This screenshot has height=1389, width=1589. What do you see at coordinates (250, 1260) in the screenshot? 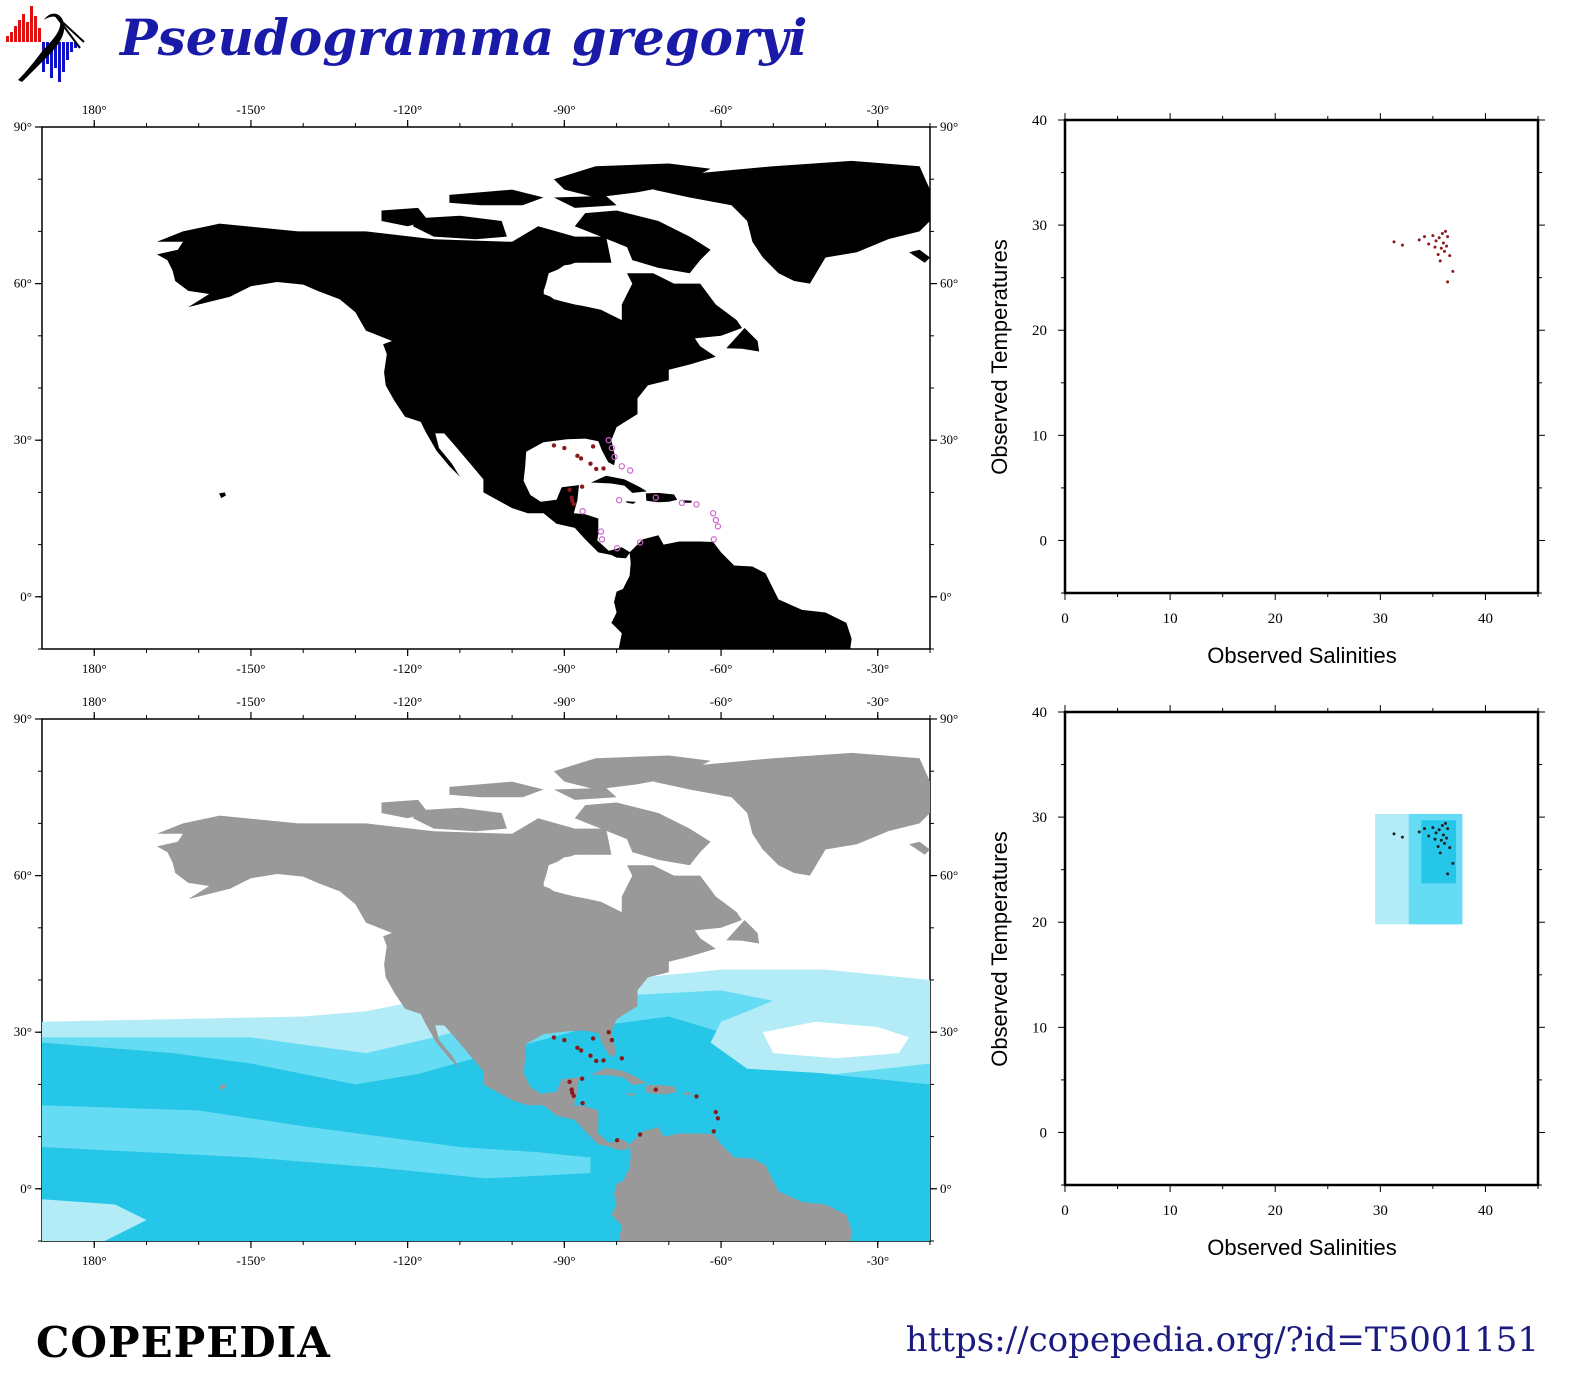
I see `x-tick-label-bottom: -150°` at bounding box center [250, 1260].